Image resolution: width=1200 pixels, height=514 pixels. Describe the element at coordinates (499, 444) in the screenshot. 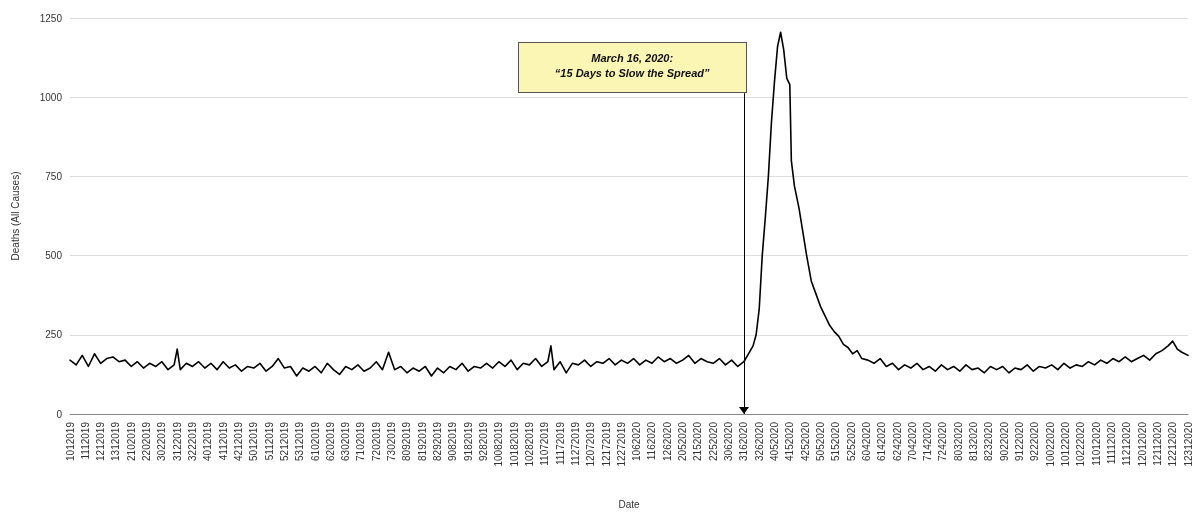

I see `x-tick-label: 10082019` at that location.